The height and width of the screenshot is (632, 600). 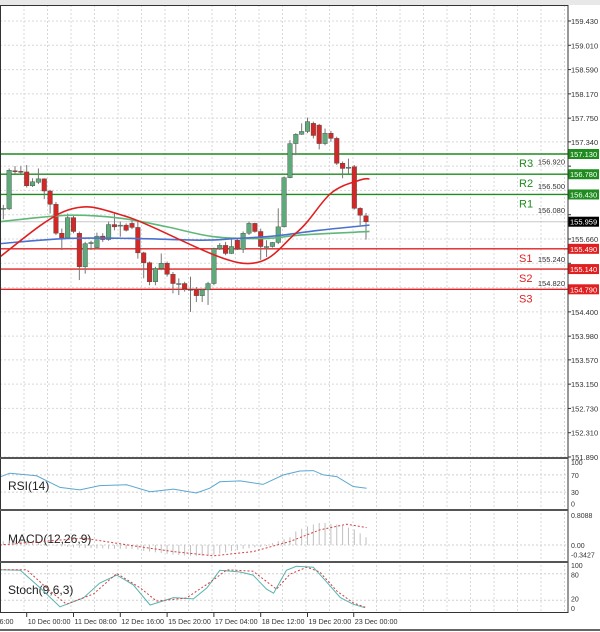 I want to click on rsi-tick-label: 0, so click(x=573, y=505).